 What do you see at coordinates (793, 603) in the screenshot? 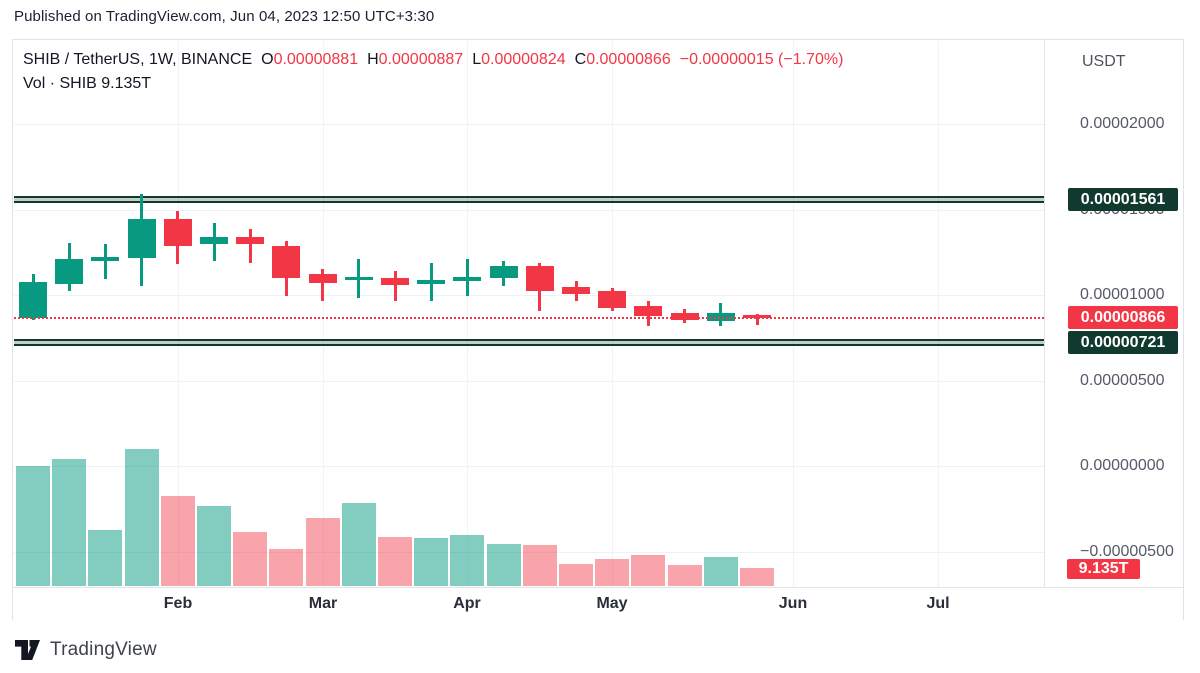
I see `time-axis-month-label: Jun` at bounding box center [793, 603].